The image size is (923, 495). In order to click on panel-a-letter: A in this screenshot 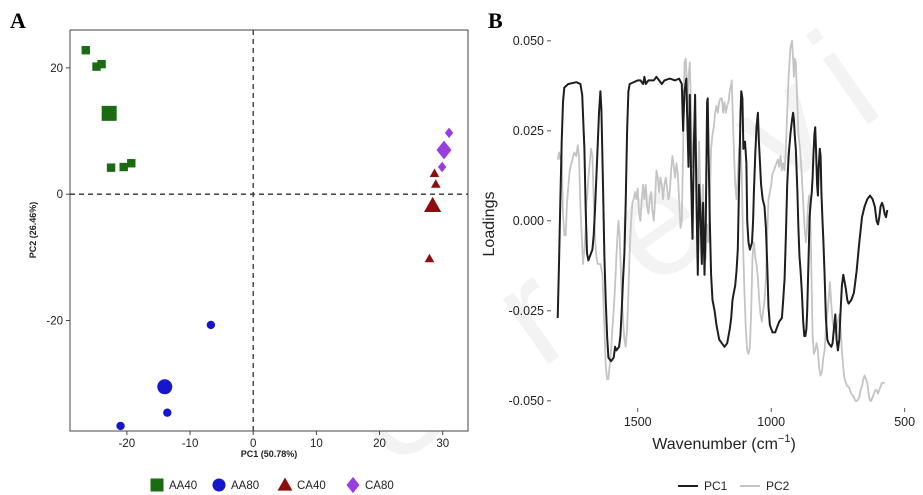, I will do `click(18, 20)`.